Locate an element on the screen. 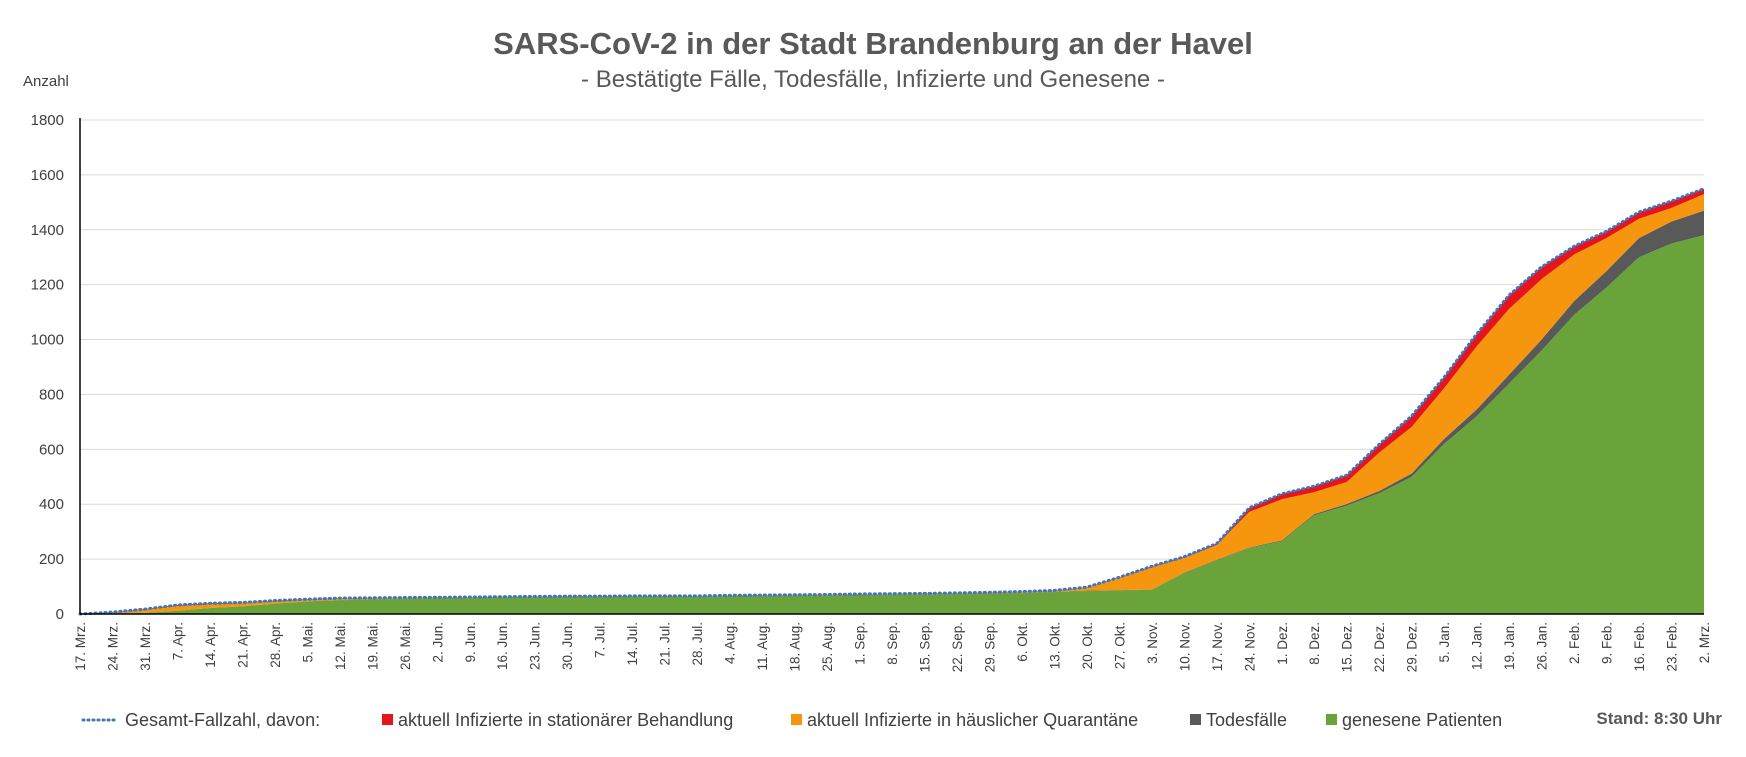 The width and height of the screenshot is (1746, 757). y-tick-label: 1600 is located at coordinates (47, 175).